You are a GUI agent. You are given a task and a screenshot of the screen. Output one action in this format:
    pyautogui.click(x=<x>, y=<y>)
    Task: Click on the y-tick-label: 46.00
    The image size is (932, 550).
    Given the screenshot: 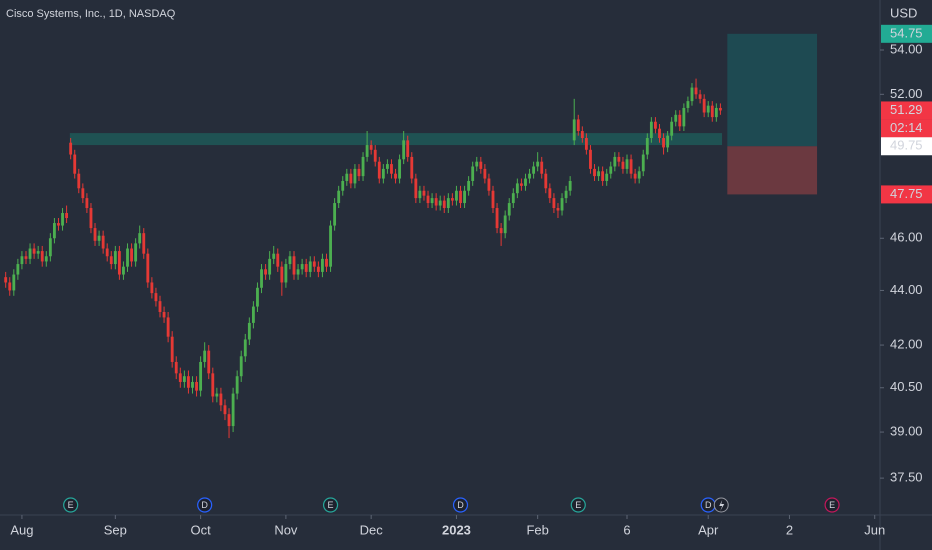 What is the action you would take?
    pyautogui.click(x=906, y=237)
    